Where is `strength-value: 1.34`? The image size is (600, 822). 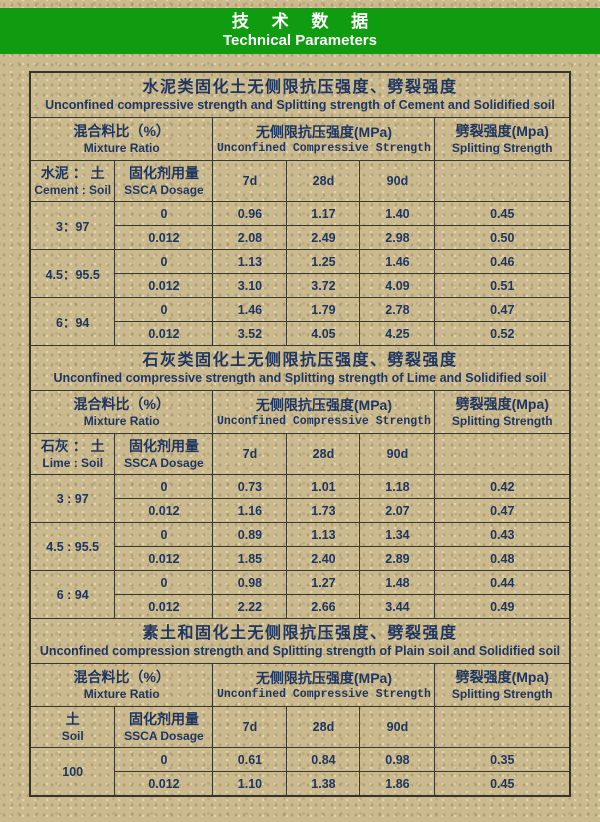 strength-value: 1.34 is located at coordinates (397, 534).